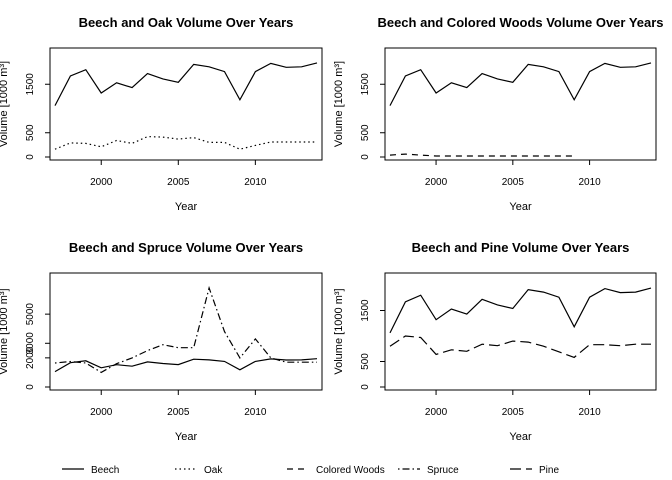 Image resolution: width=672 pixels, height=480 pixels. Describe the element at coordinates (105, 470) in the screenshot. I see `legend-label: Beech` at that location.